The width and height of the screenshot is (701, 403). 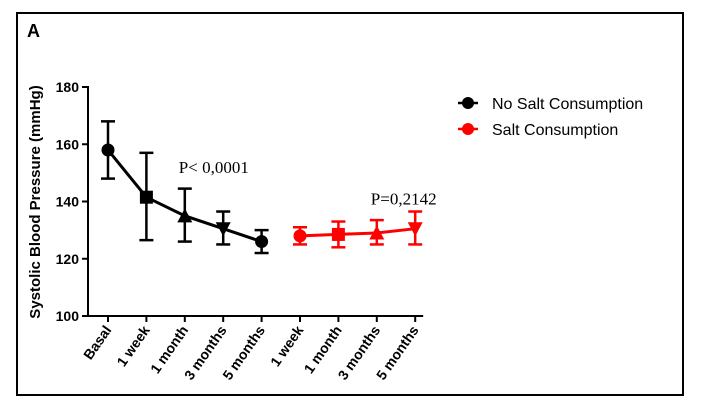 What do you see at coordinates (214, 167) in the screenshot?
I see `p-value-annotation: P< 0,0001` at bounding box center [214, 167].